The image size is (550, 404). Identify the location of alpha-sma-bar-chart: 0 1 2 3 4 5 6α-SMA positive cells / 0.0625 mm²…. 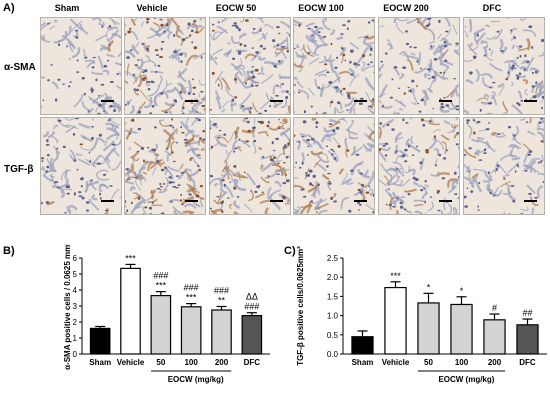
(166, 314).